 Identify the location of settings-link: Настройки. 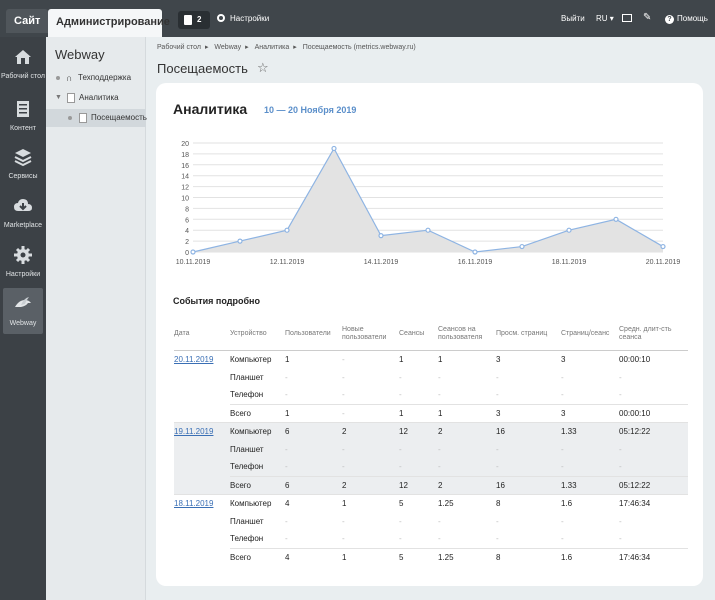
(243, 19).